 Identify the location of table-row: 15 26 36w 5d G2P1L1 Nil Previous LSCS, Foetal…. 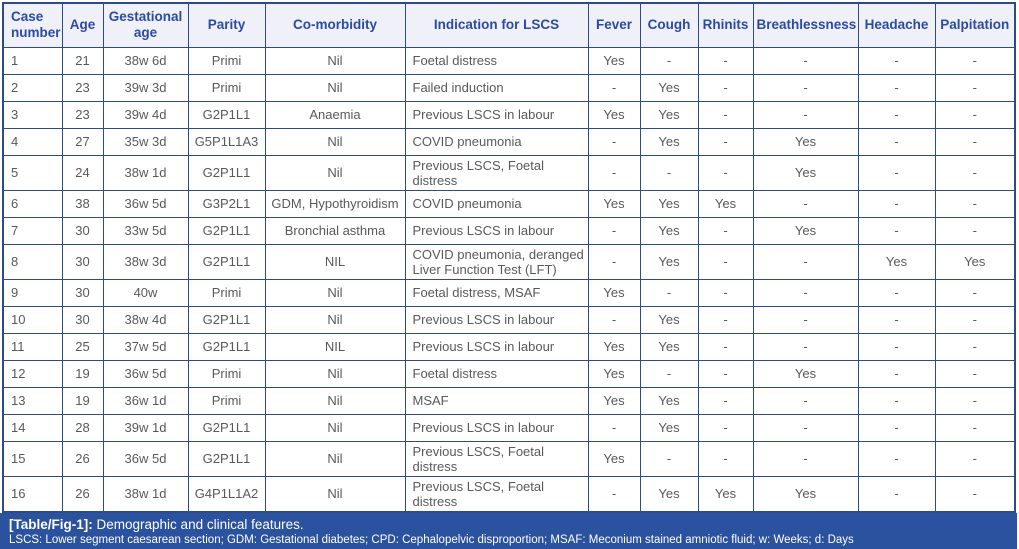
(509, 458).